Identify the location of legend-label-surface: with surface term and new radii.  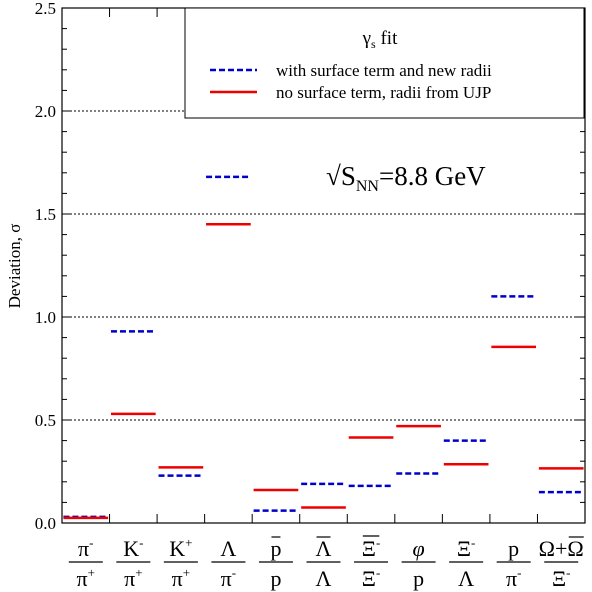
(384, 70).